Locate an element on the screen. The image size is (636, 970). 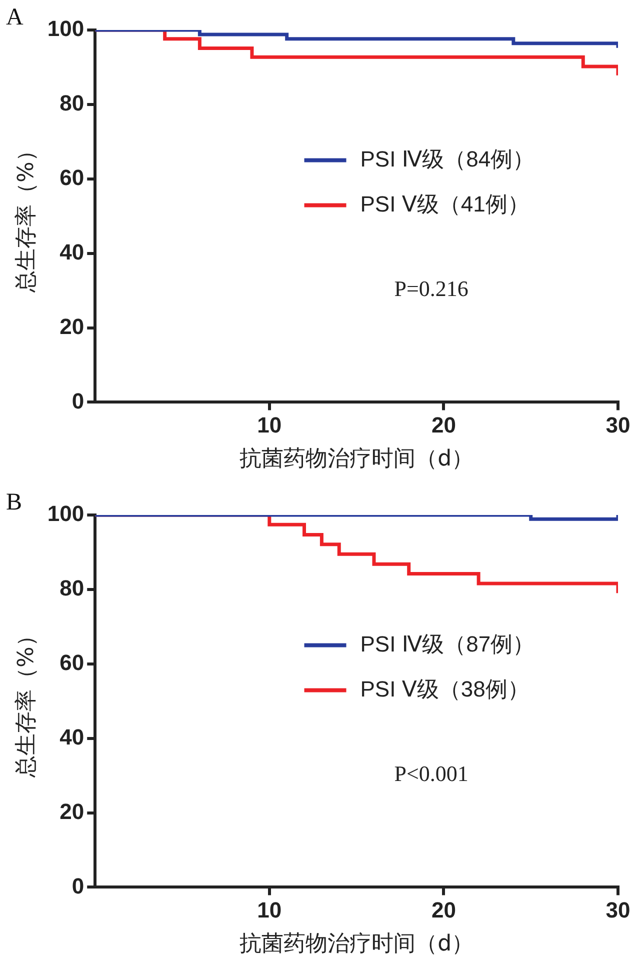
legend-label: PSI Ⅳ级（84例） is located at coordinates (447, 159).